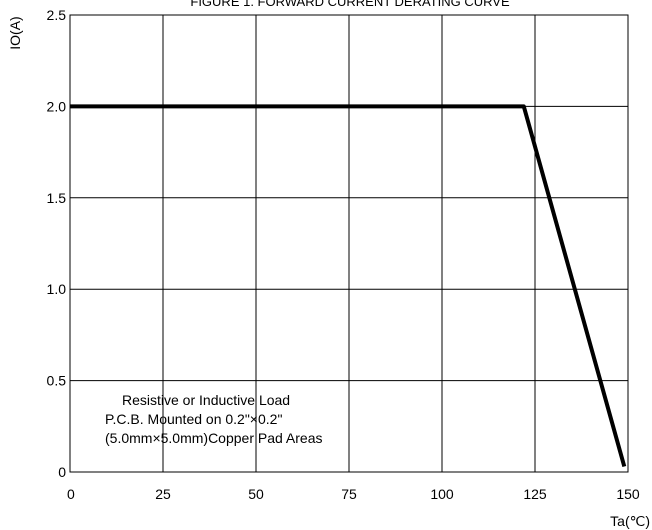 Image resolution: width=652 pixels, height=530 pixels. Describe the element at coordinates (71, 494) in the screenshot. I see `x-tick-label: 0` at that location.